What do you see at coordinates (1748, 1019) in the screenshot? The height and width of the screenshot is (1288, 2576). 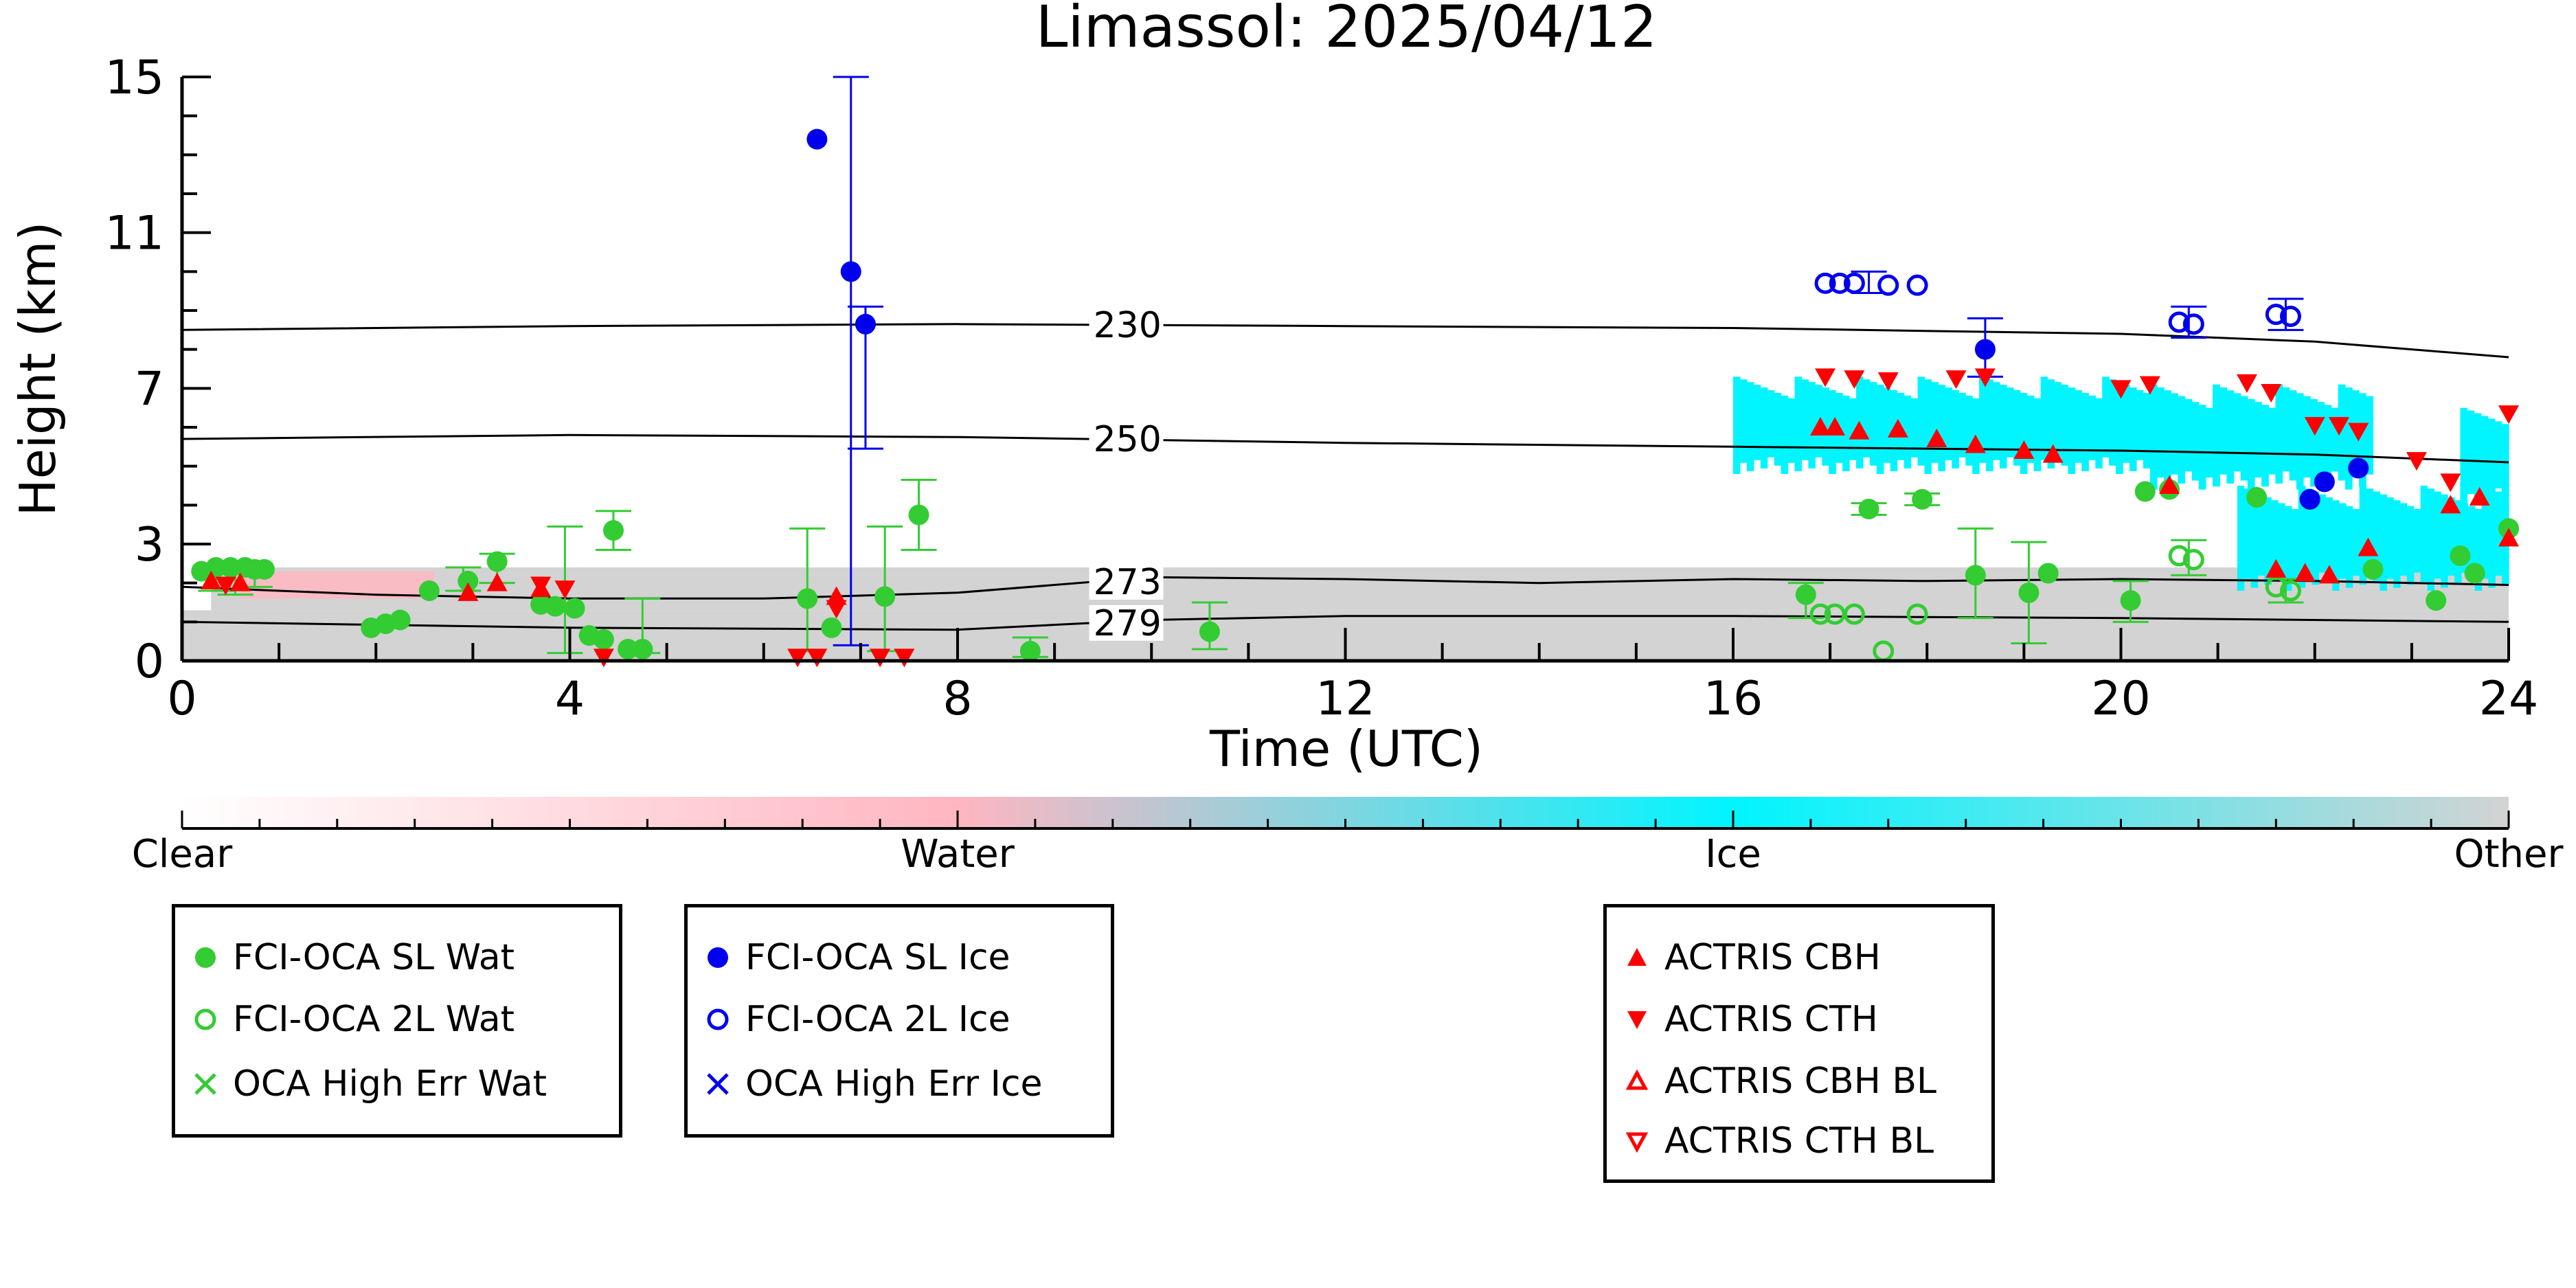 I see `legend-item: ACTRIS CTH` at bounding box center [1748, 1019].